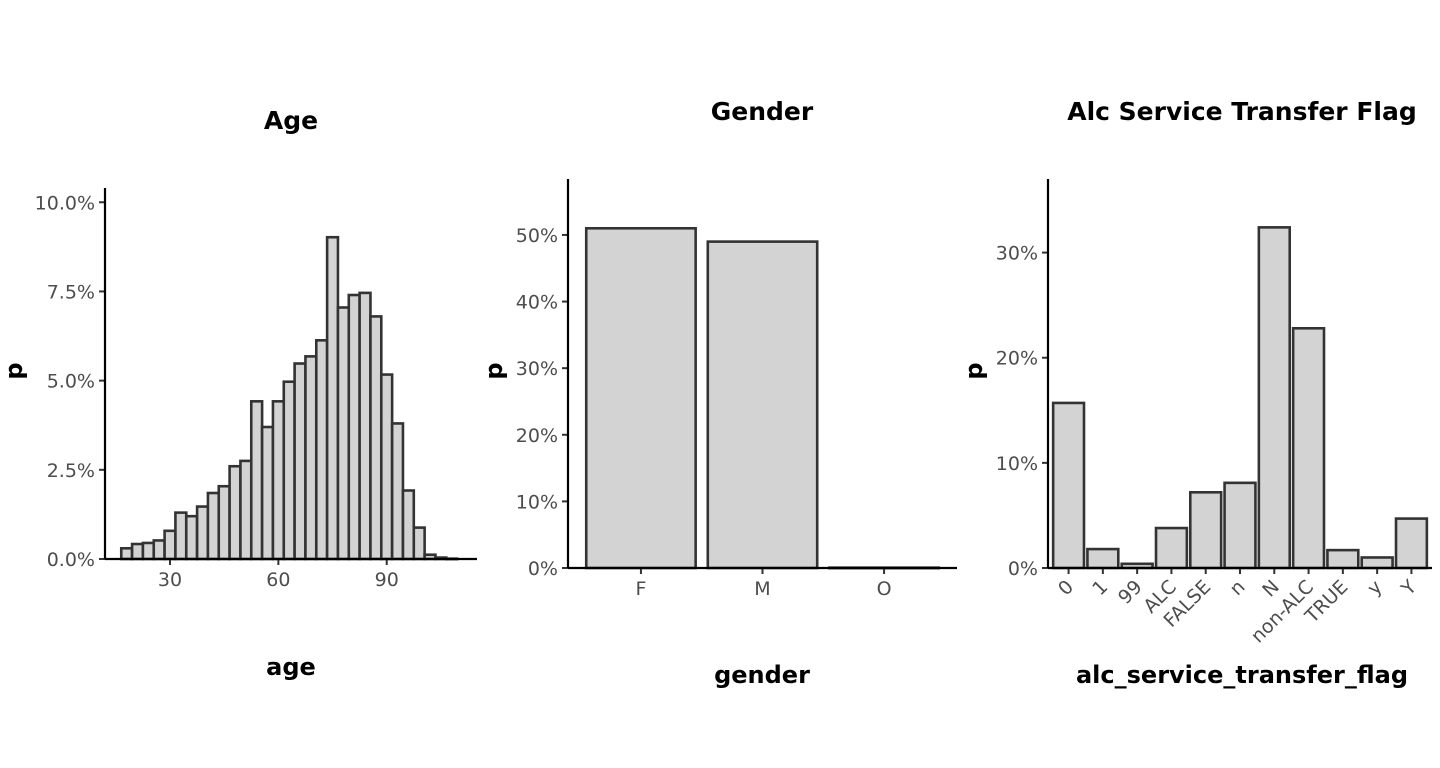 The width and height of the screenshot is (1440, 768). What do you see at coordinates (1242, 675) in the screenshot?
I see `x-axis-title: alc_service_transfer_flag` at bounding box center [1242, 675].